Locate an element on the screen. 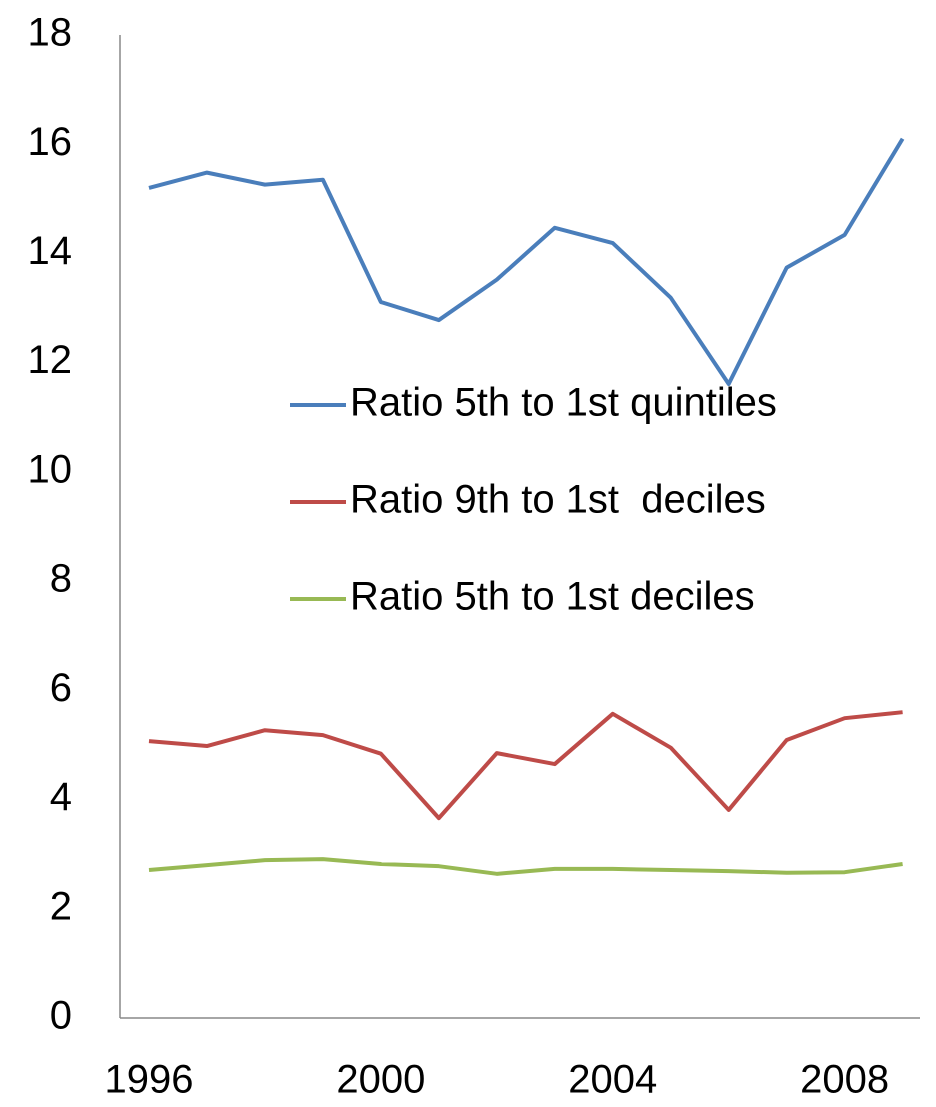 The height and width of the screenshot is (1107, 936). y-tick-label: 12 is located at coordinates (50, 360).